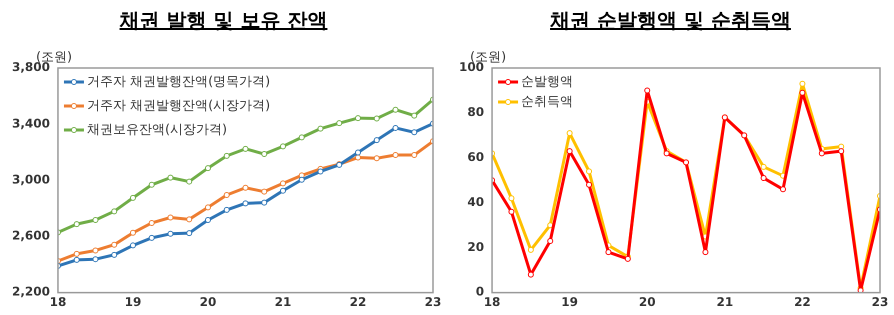 Image resolution: width=894 pixels, height=315 pixels. Describe the element at coordinates (31, 123) in the screenshot. I see `y-tick-label: 3,400` at that location.